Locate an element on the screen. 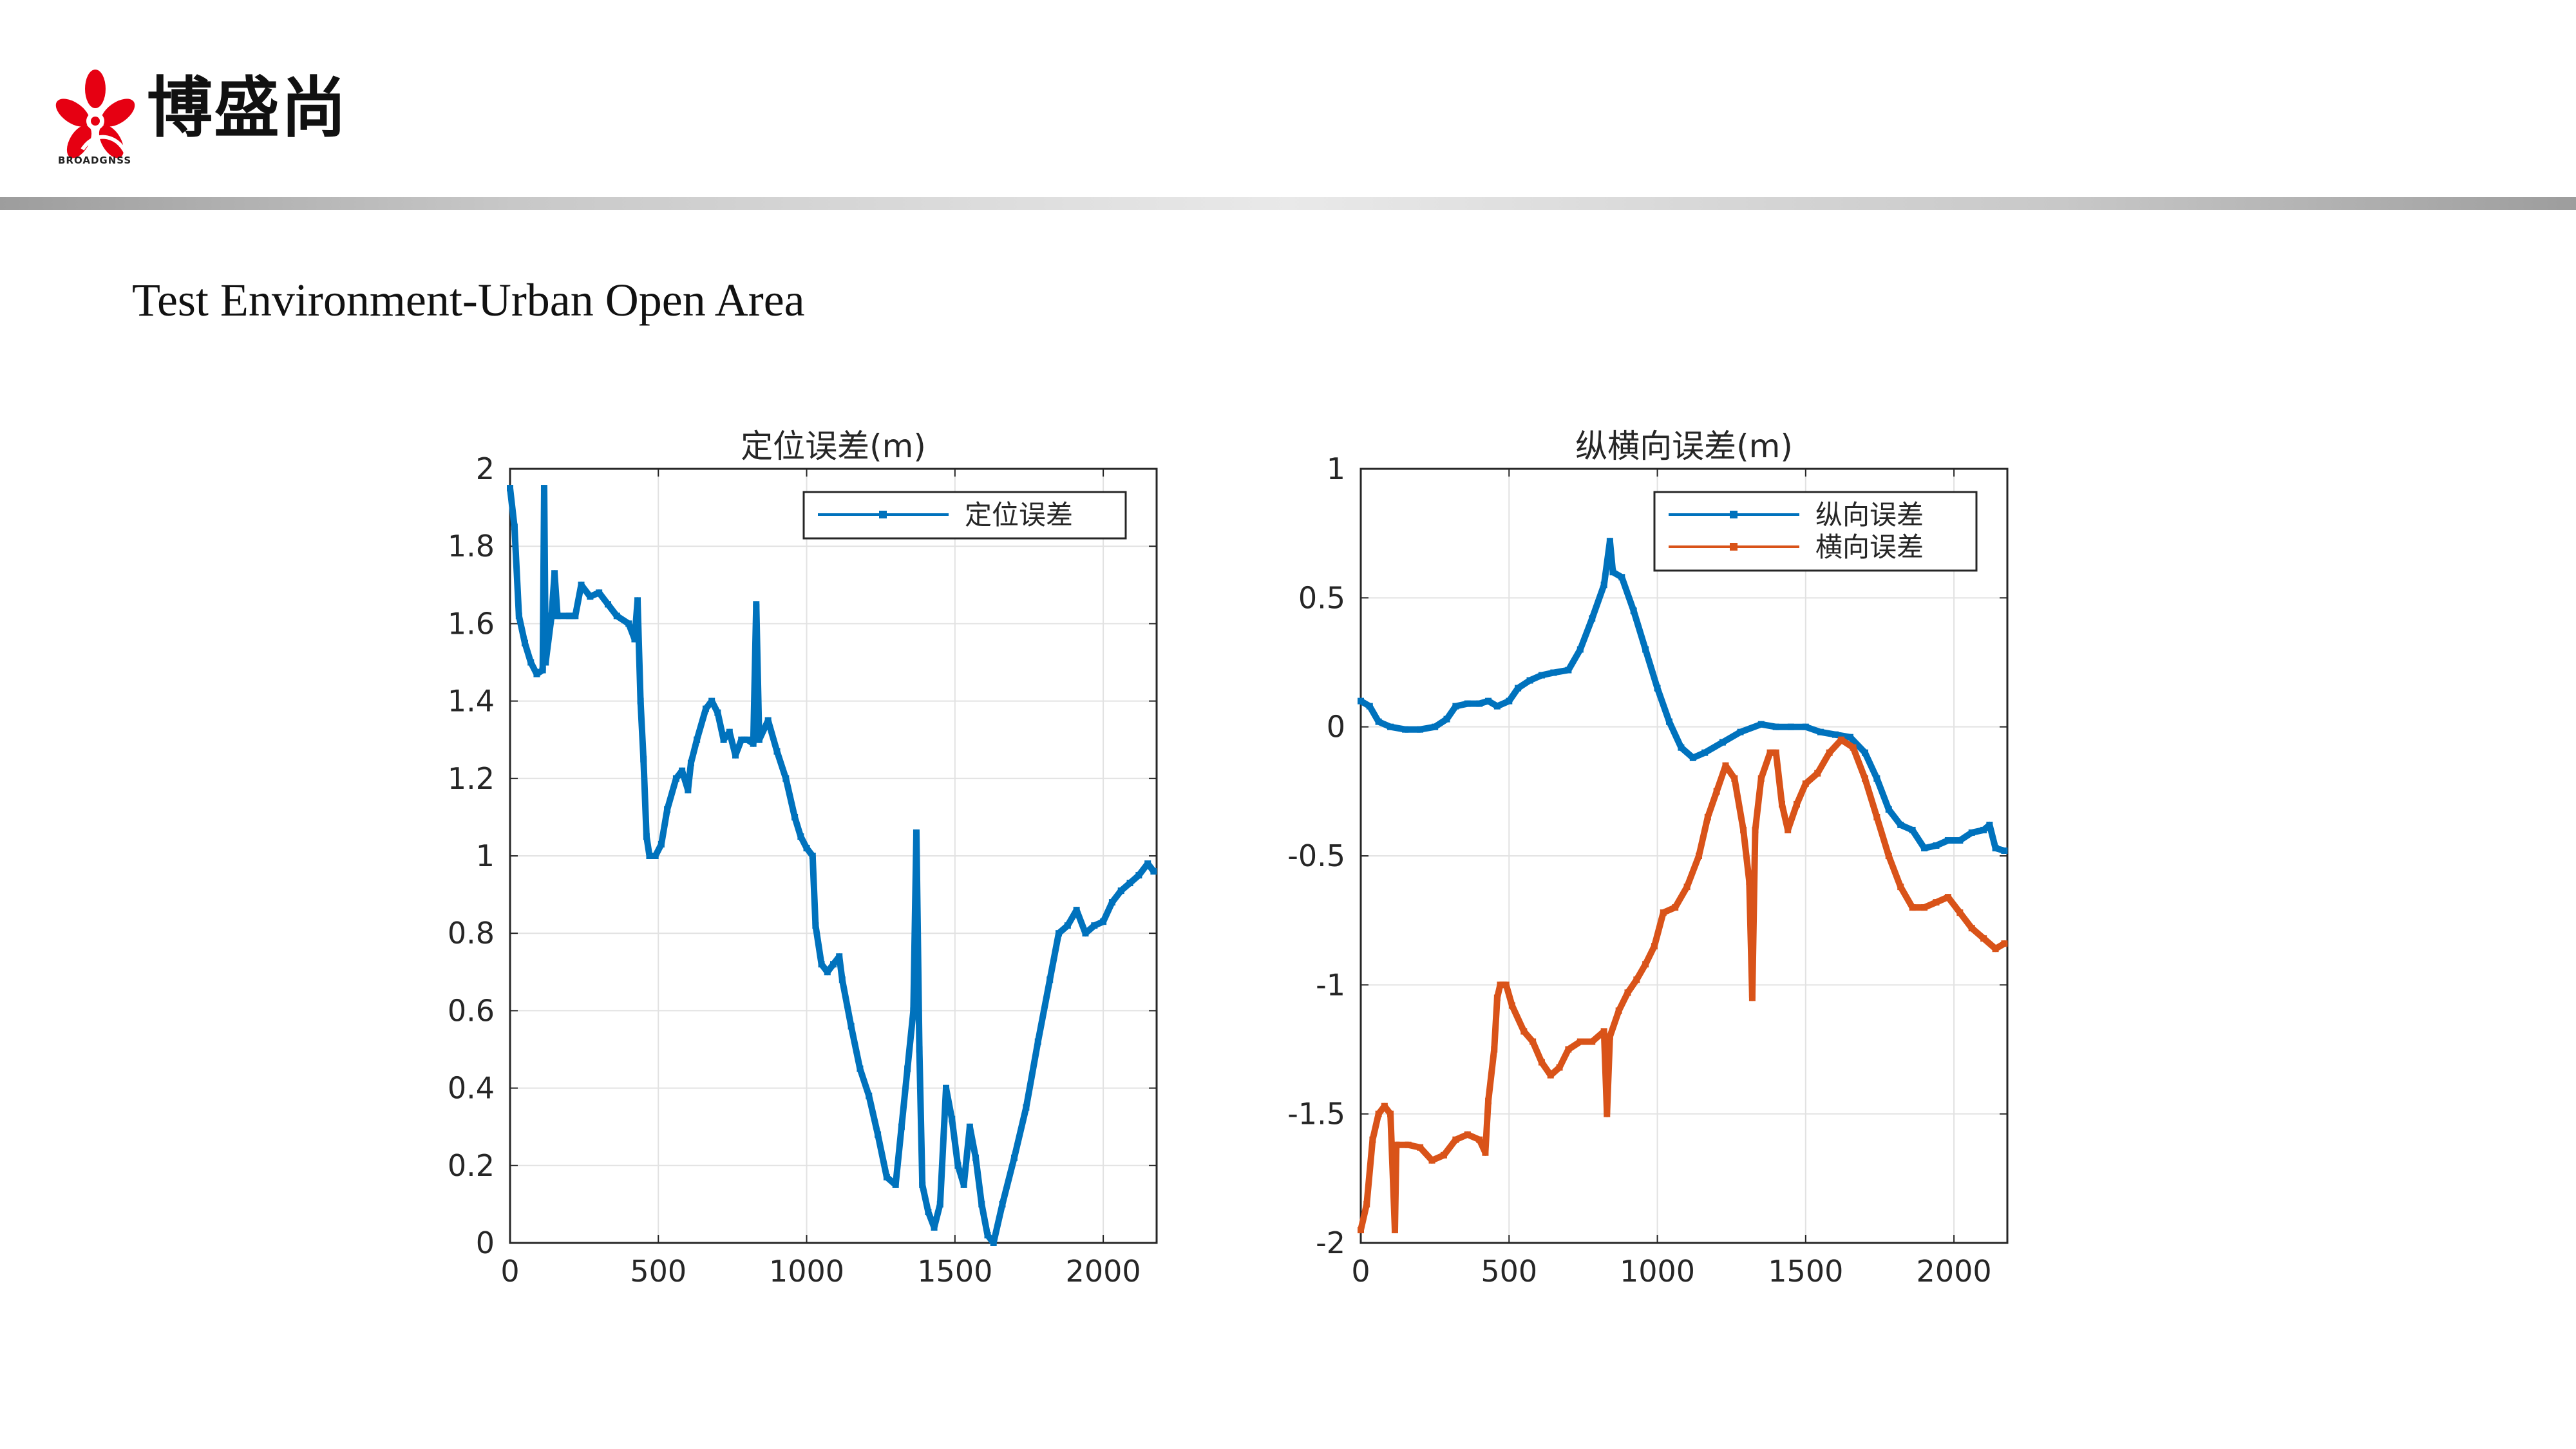  y-tick-label: 1.4 is located at coordinates (471, 701).